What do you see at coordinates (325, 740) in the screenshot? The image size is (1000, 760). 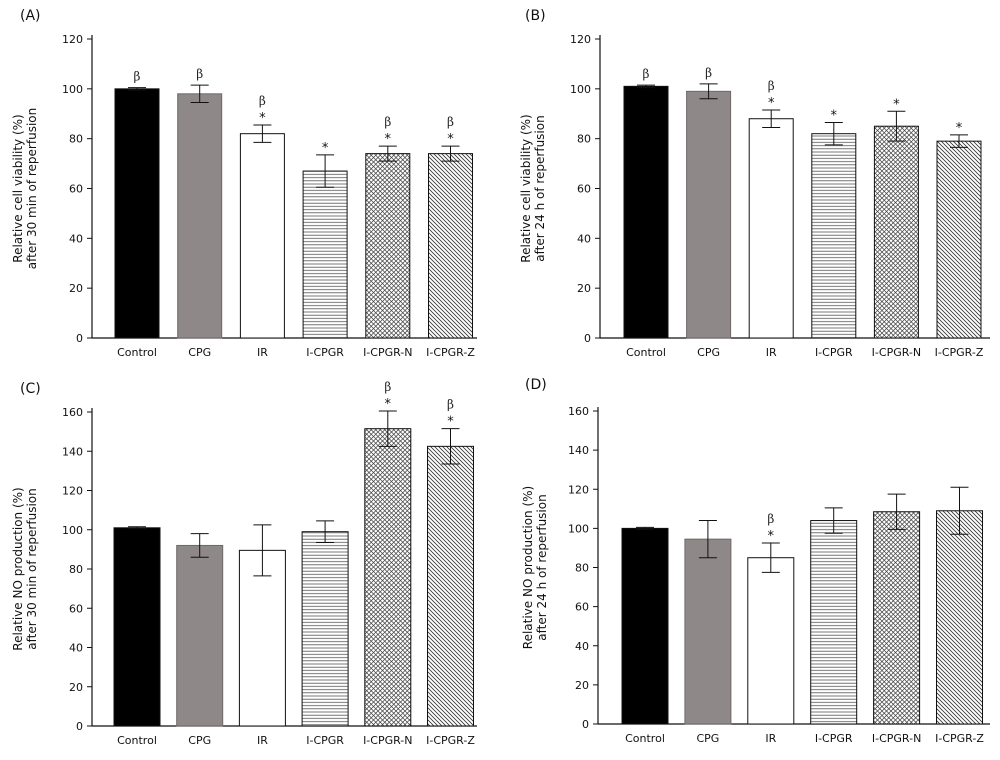 I see `x-tick-label: I-CPGR` at bounding box center [325, 740].